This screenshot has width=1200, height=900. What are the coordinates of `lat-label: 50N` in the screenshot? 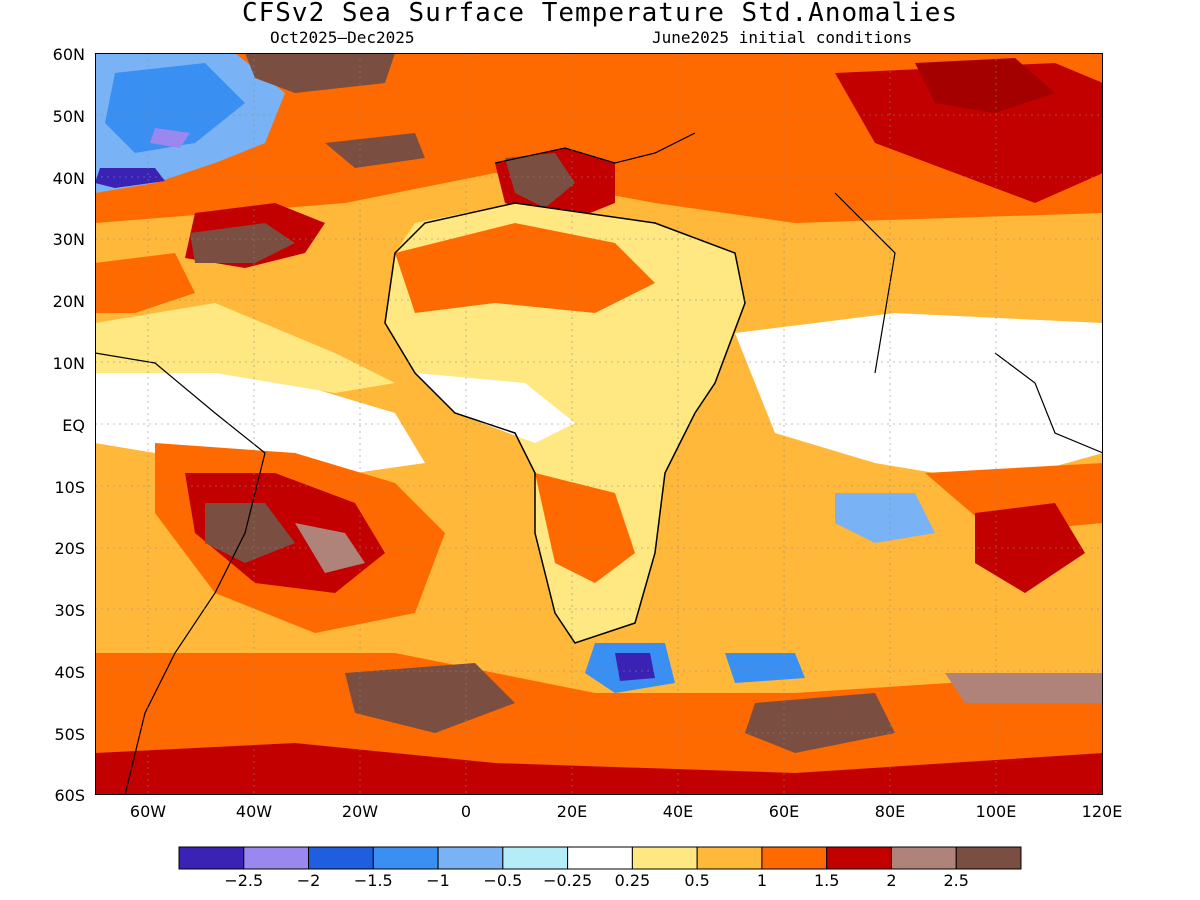 It's located at (68, 116).